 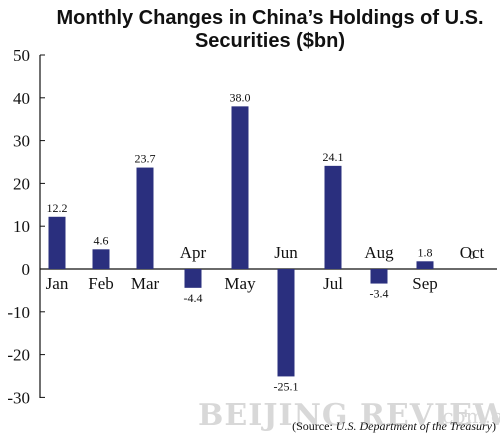 What do you see at coordinates (265, 268) in the screenshot?
I see `category-labels: Jan Feb Mar Apr May Jun Jul Aug Sep Oct` at bounding box center [265, 268].